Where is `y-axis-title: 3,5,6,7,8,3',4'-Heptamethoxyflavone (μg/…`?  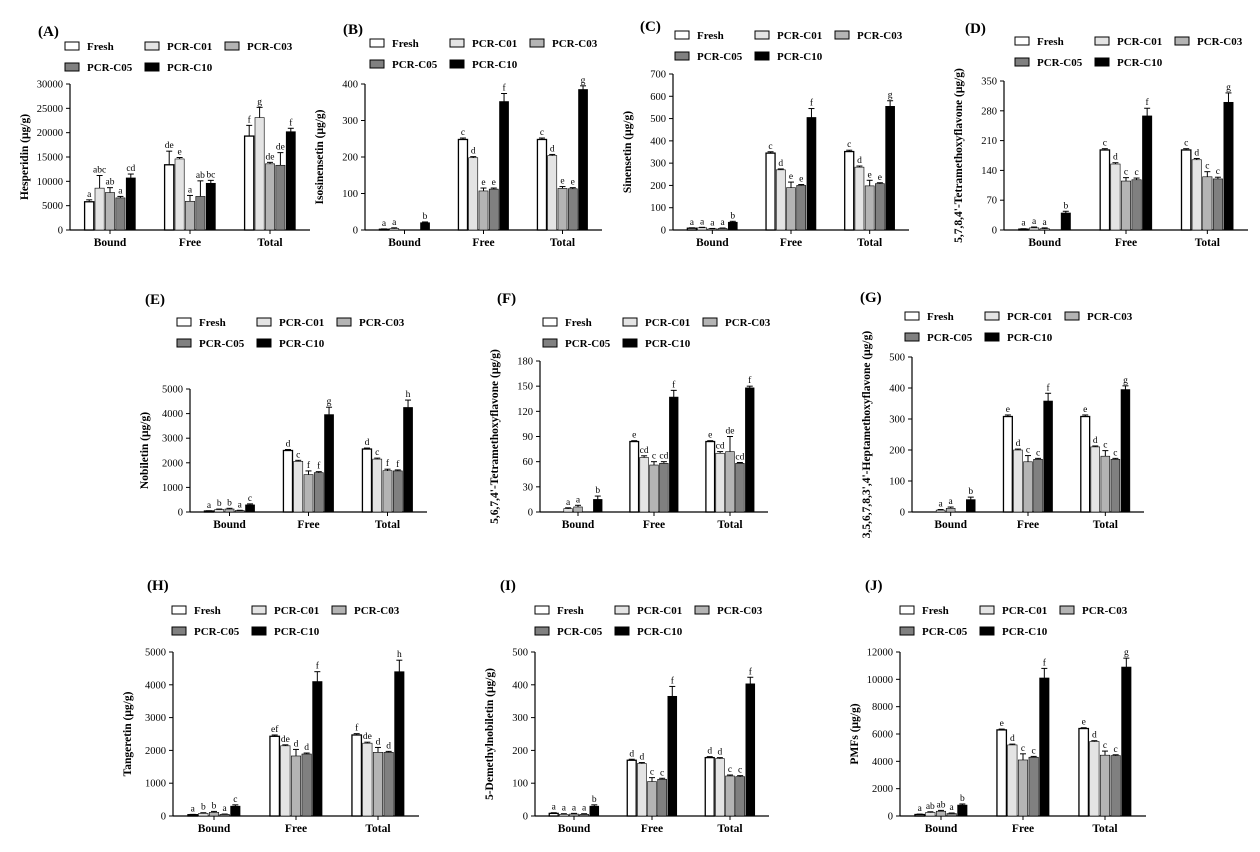
y-axis-title: 3,5,6,7,8,3',4'-Heptamethoxyflavone (μg/… is located at coordinates (867, 435).